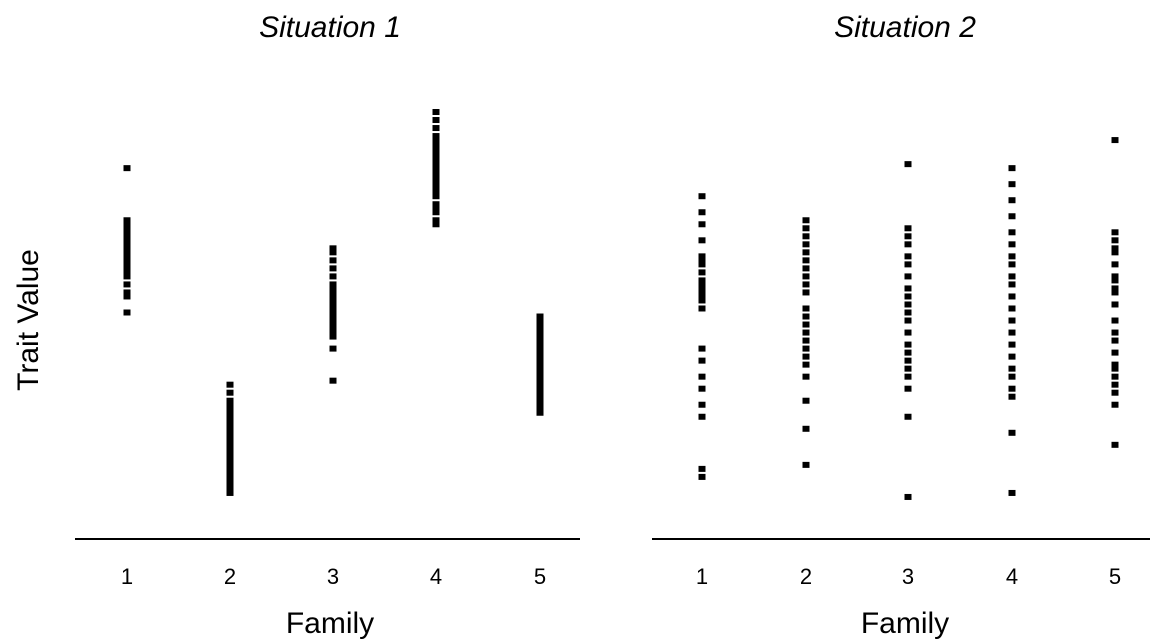 The height and width of the screenshot is (641, 1156). Describe the element at coordinates (908, 576) in the screenshot. I see `x-axis-ticks: 1 2 3 4 5` at that location.